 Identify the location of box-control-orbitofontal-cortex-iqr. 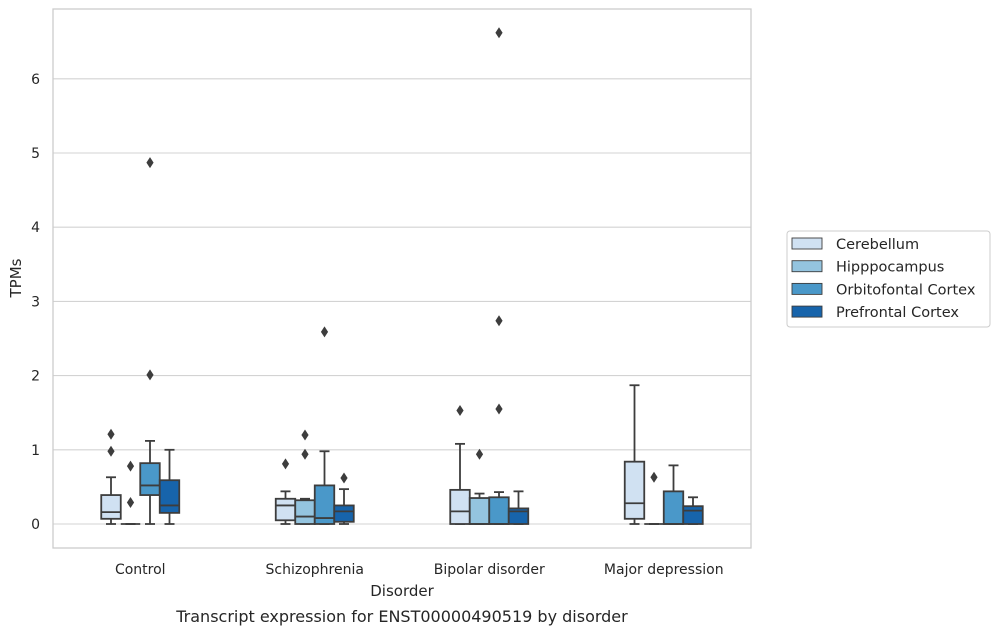
(150, 479).